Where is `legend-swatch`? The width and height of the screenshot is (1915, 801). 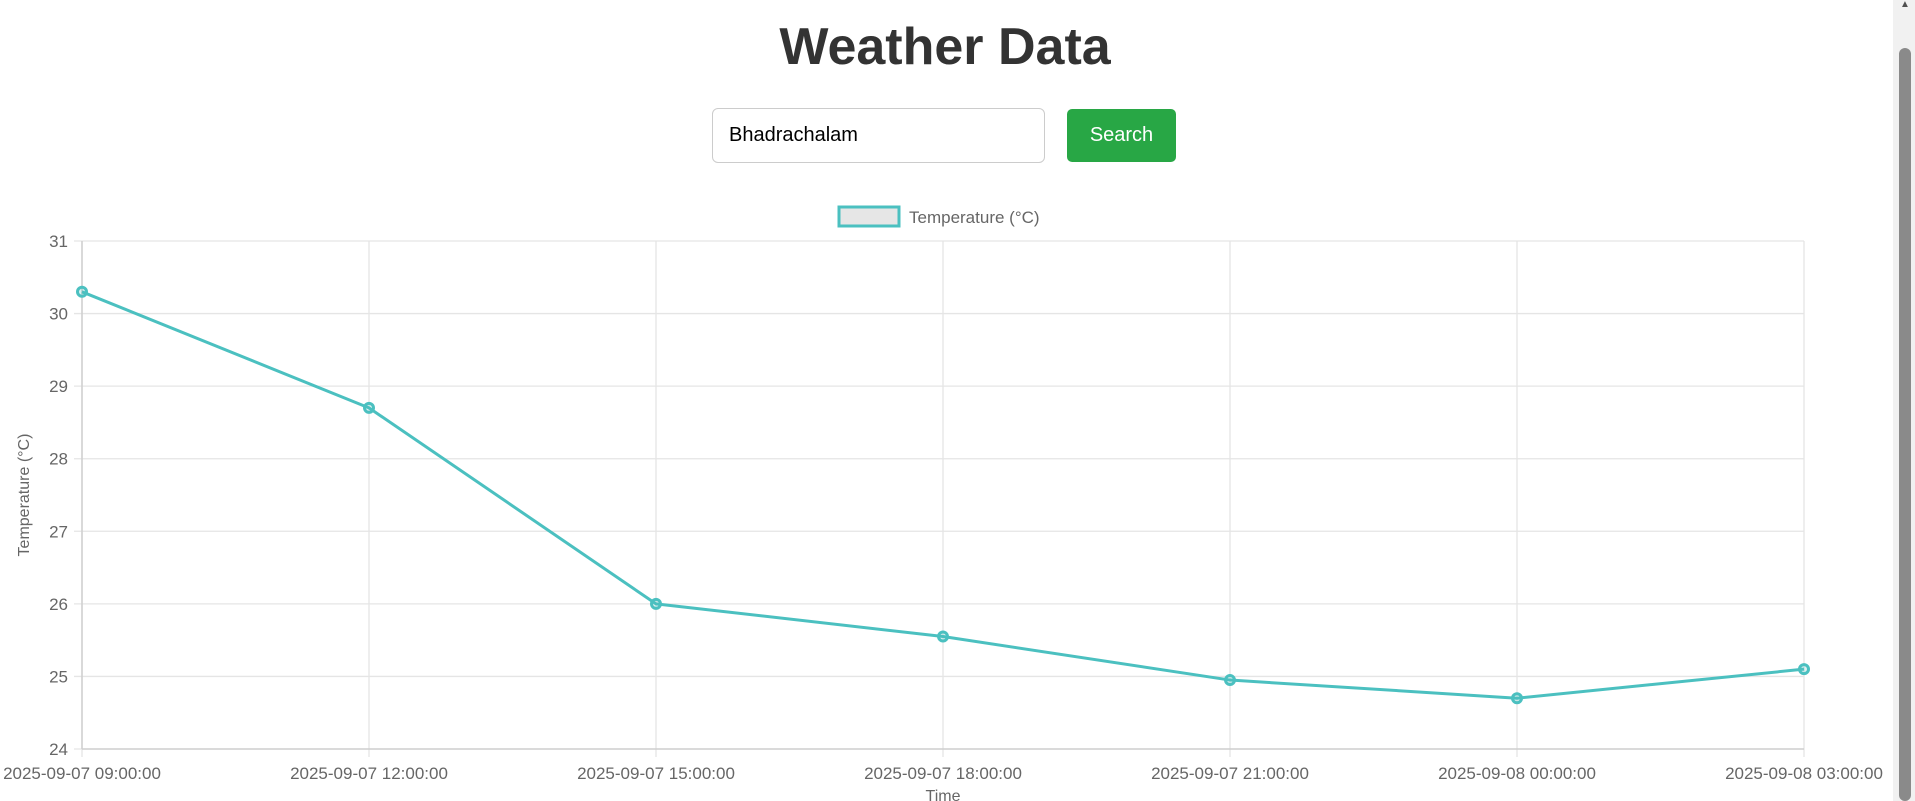 legend-swatch is located at coordinates (869, 216).